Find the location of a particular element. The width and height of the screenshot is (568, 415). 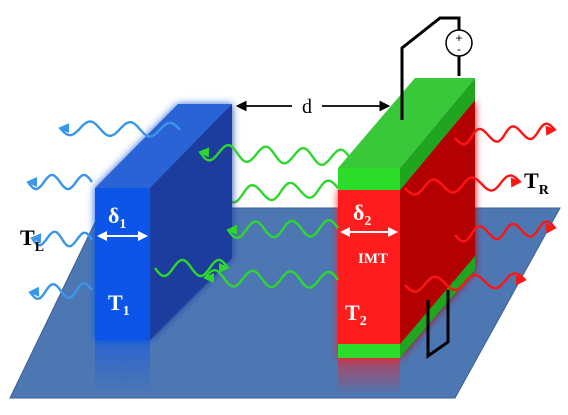

red-wave-2-head is located at coordinates (516, 182).